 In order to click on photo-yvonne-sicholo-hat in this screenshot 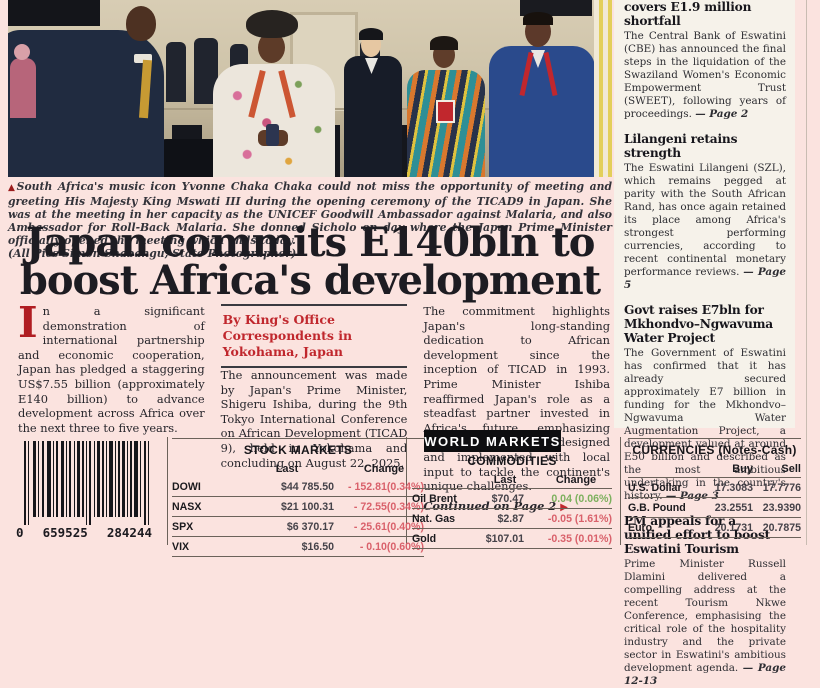, I will do `click(272, 24)`.